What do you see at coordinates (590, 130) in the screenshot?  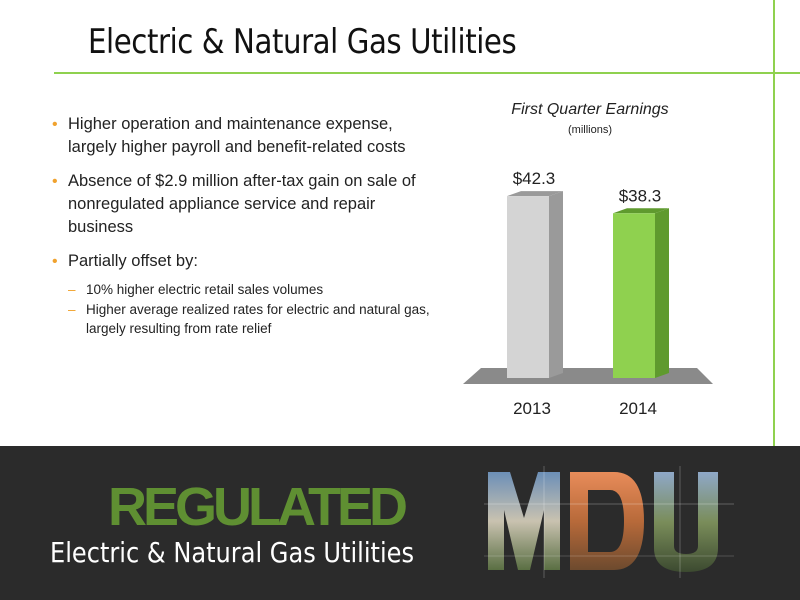 I see `chart-subtitle: (millions)` at bounding box center [590, 130].